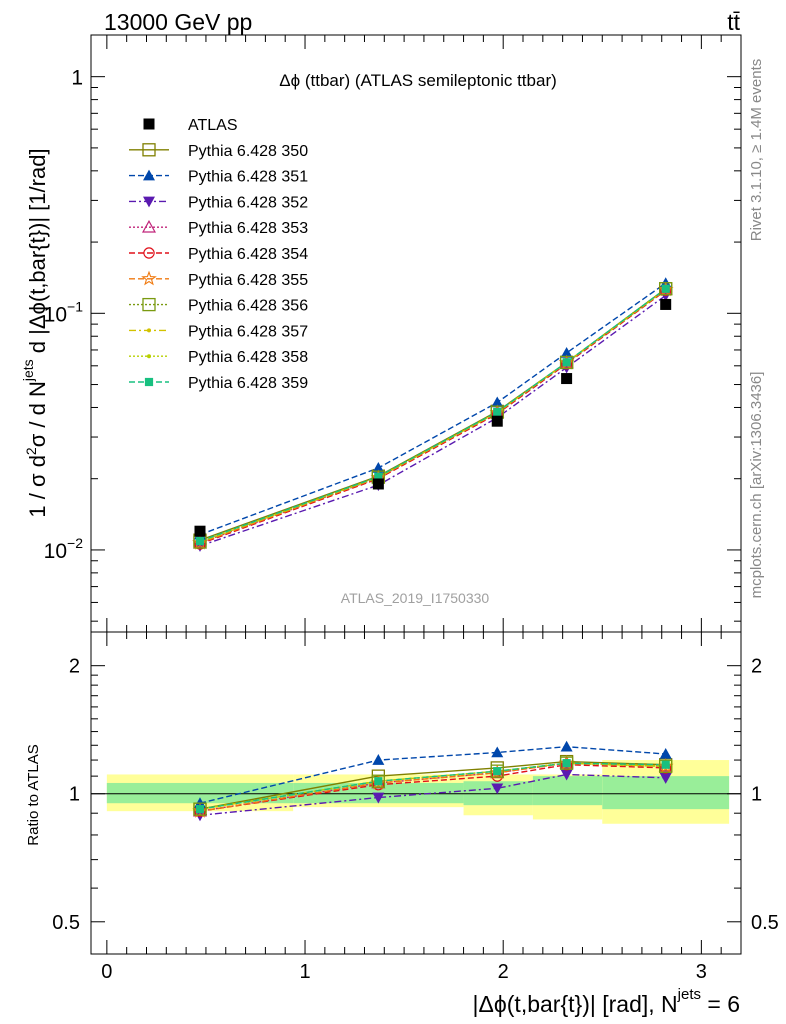  I want to click on legend-label-1: Pythia 6.428 350, so click(248, 151).